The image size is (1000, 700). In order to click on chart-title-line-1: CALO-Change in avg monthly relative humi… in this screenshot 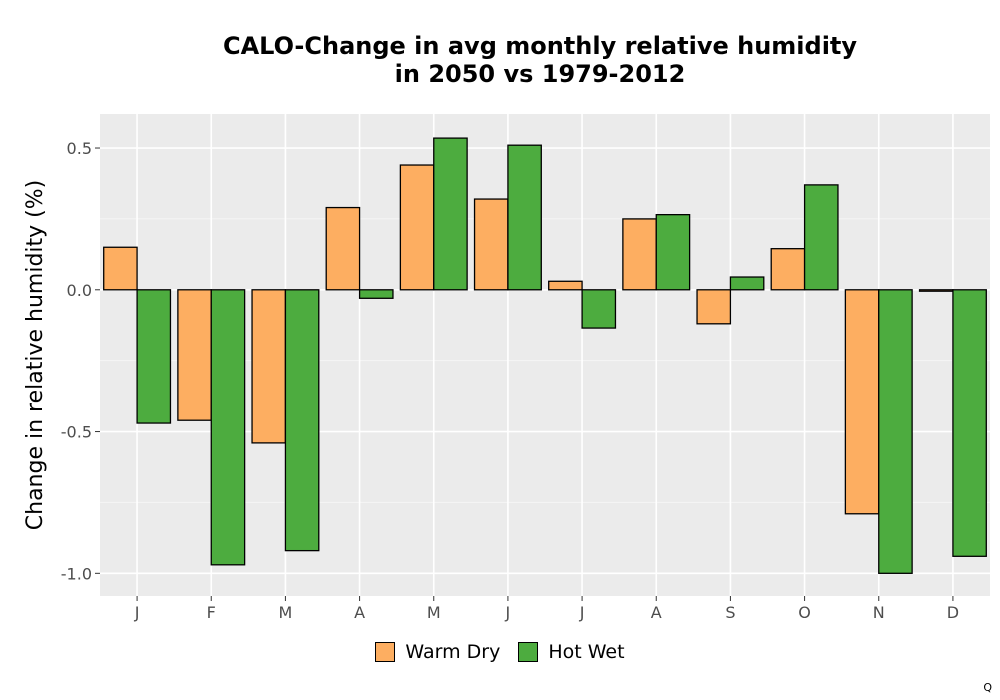, I will do `click(540, 46)`.